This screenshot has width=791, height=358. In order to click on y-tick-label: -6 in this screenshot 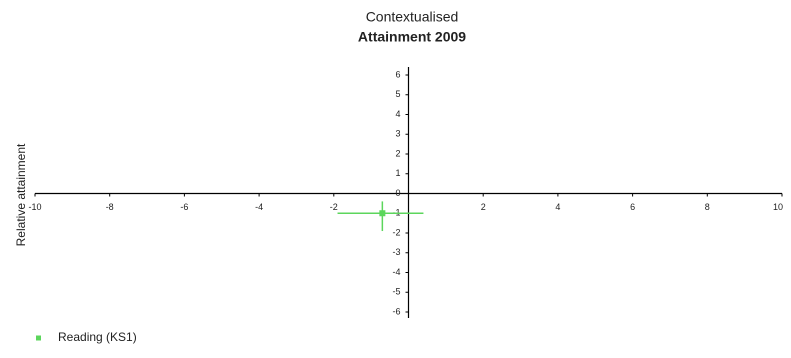, I will do `click(396, 311)`.